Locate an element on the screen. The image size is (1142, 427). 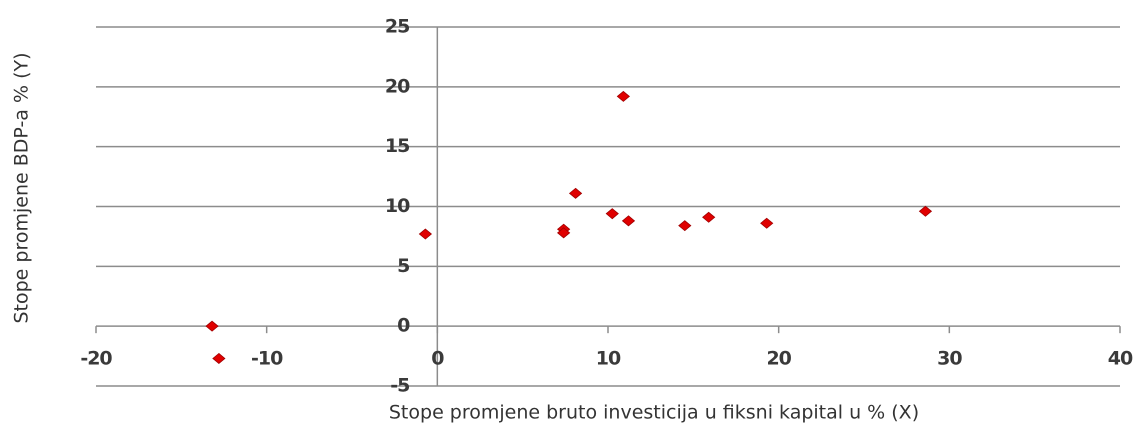
x-tick-label: 0 is located at coordinates (437, 359).